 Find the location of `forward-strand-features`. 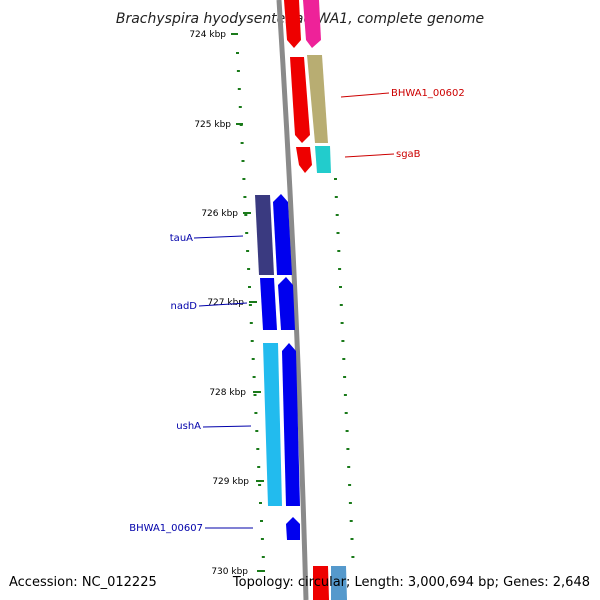

forward-strand-features is located at coordinates (315, 300).